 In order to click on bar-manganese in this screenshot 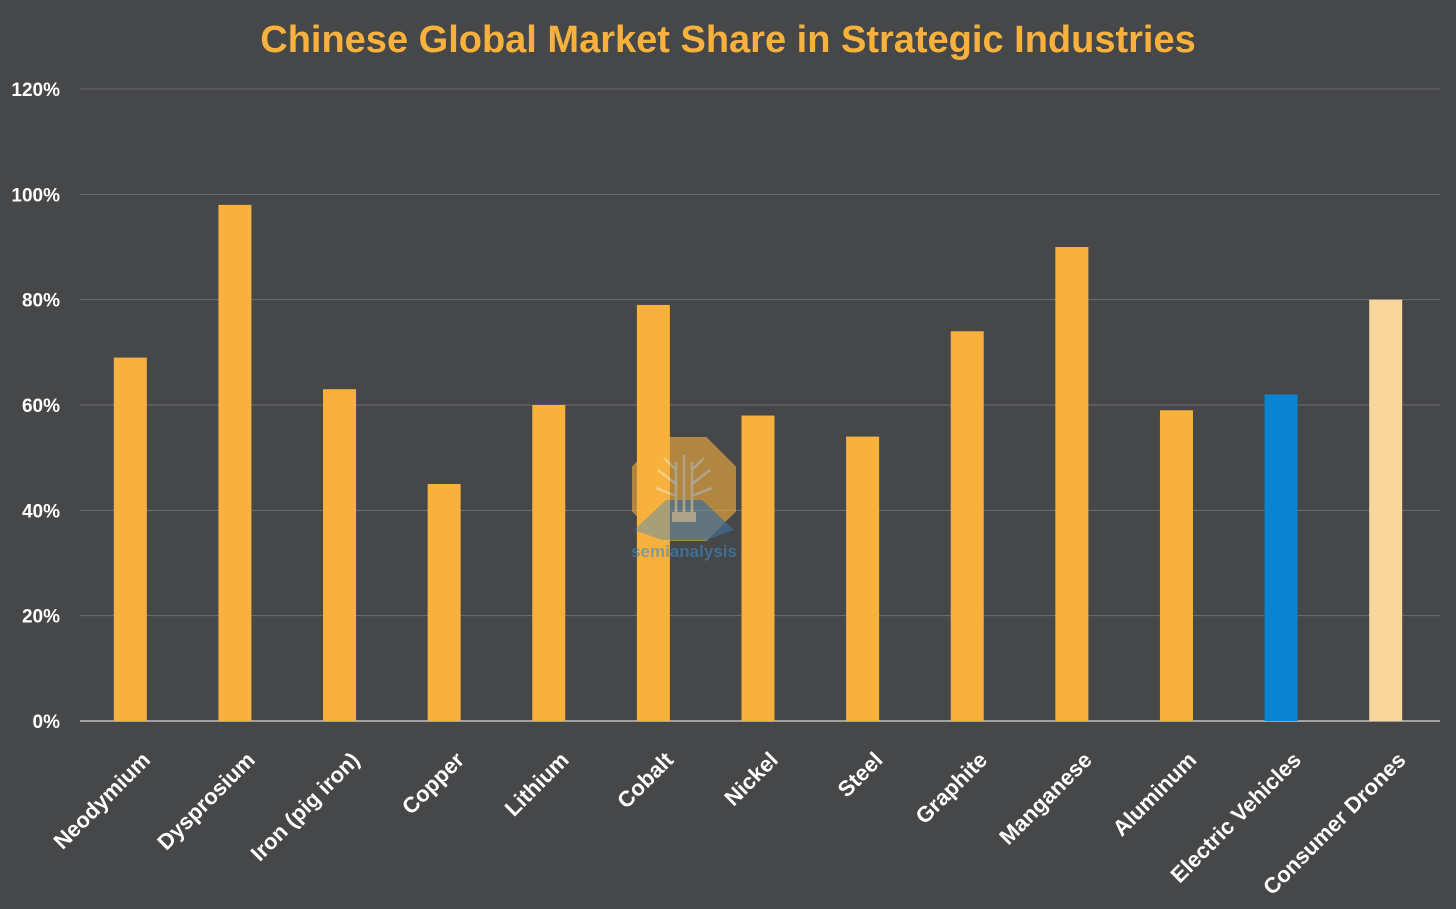, I will do `click(1072, 484)`.